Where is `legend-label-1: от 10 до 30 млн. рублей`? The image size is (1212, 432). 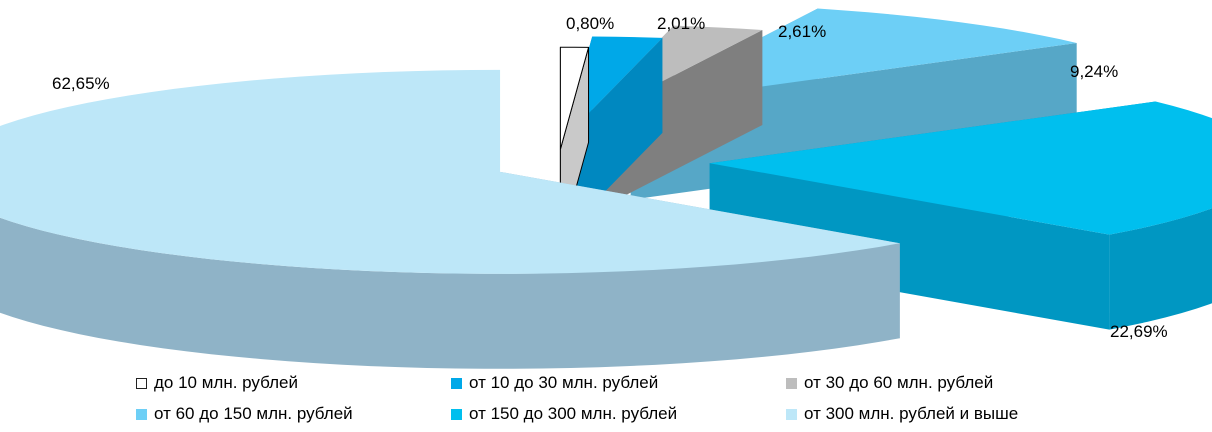 legend-label-1: от 10 до 30 млн. рублей is located at coordinates (564, 382).